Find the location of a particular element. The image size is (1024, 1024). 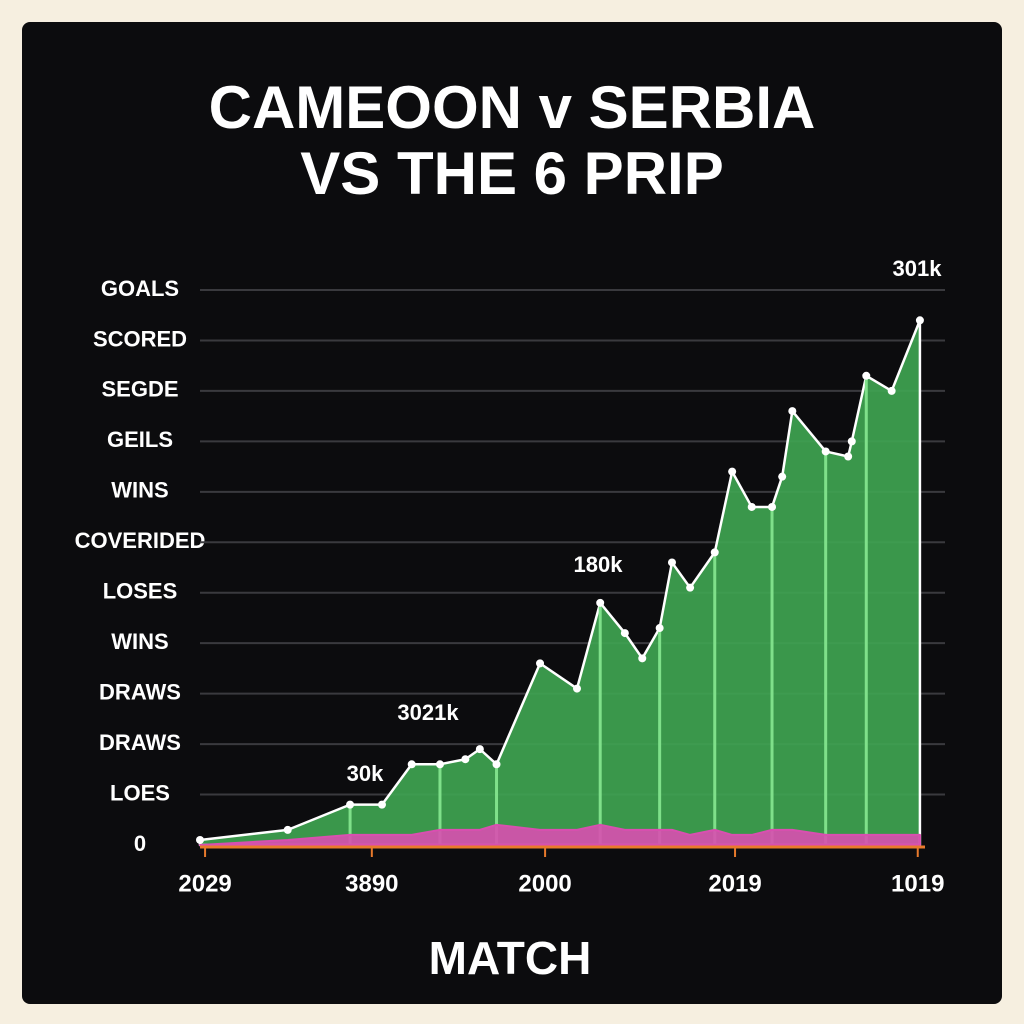

chart-title: VS THE 6 PRIP is located at coordinates (511, 173).